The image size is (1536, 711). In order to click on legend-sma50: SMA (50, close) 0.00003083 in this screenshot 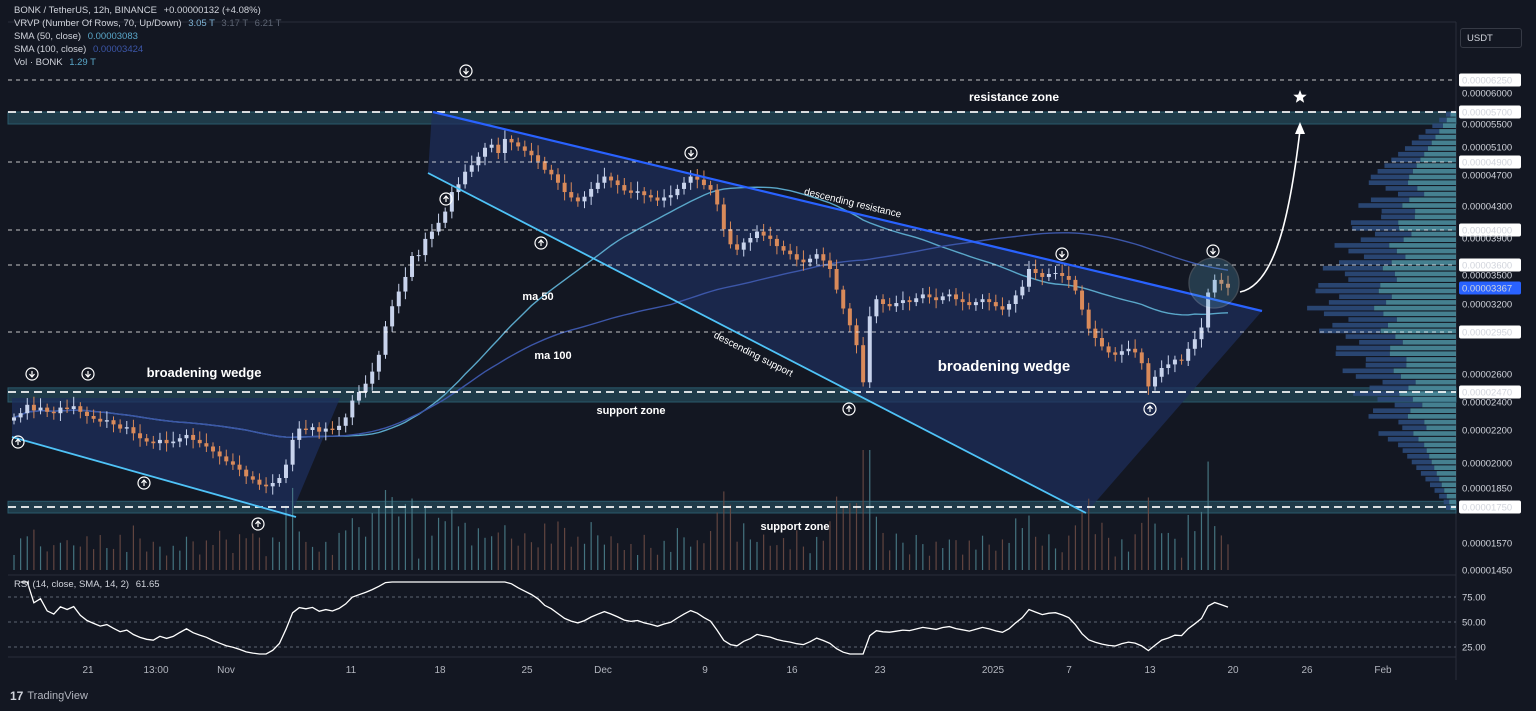, I will do `click(76, 36)`.